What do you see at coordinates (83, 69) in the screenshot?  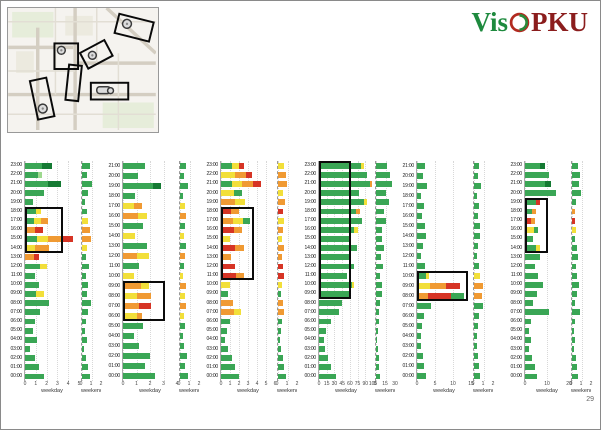 I see `map-overview` at bounding box center [83, 69].